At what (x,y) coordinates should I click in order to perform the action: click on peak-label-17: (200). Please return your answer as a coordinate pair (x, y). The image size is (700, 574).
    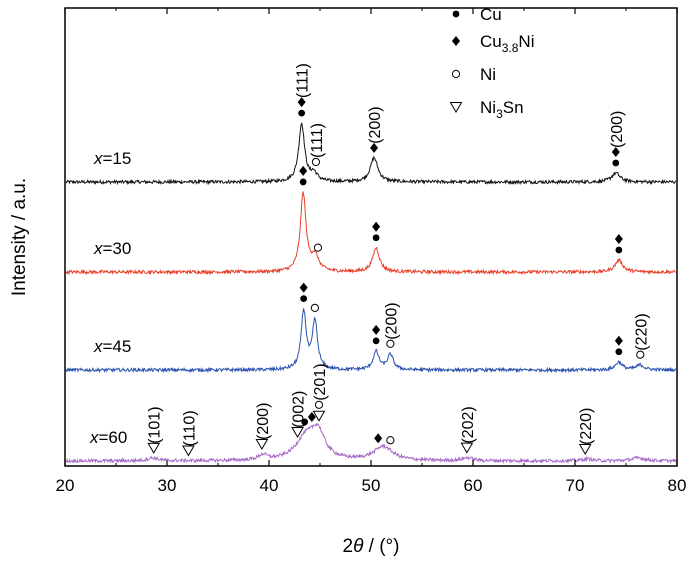
    Looking at the image, I should click on (263, 421).